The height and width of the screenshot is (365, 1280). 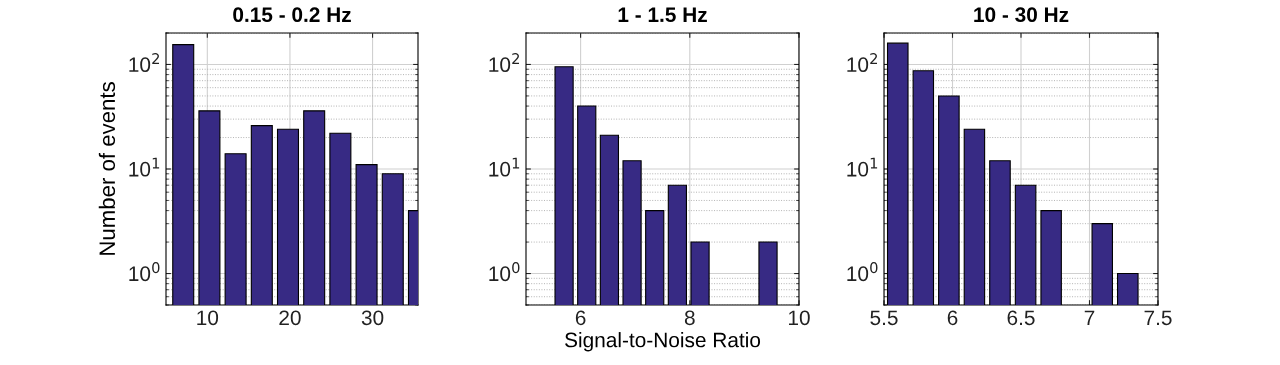 What do you see at coordinates (107, 168) in the screenshot?
I see `y-axis-title: Number of events` at bounding box center [107, 168].